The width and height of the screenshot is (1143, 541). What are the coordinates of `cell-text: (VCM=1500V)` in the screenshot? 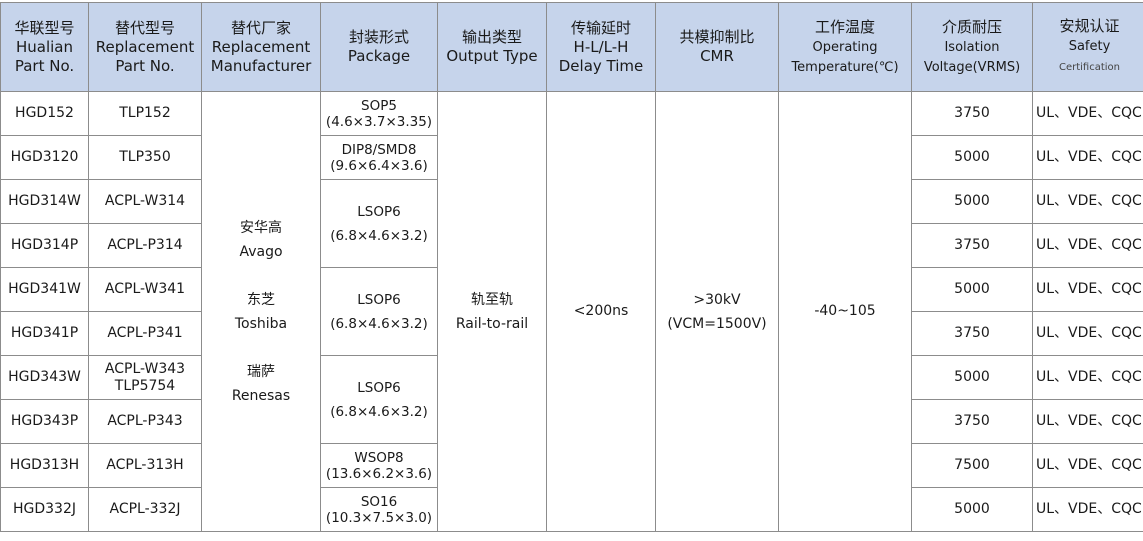 It's located at (716, 324).